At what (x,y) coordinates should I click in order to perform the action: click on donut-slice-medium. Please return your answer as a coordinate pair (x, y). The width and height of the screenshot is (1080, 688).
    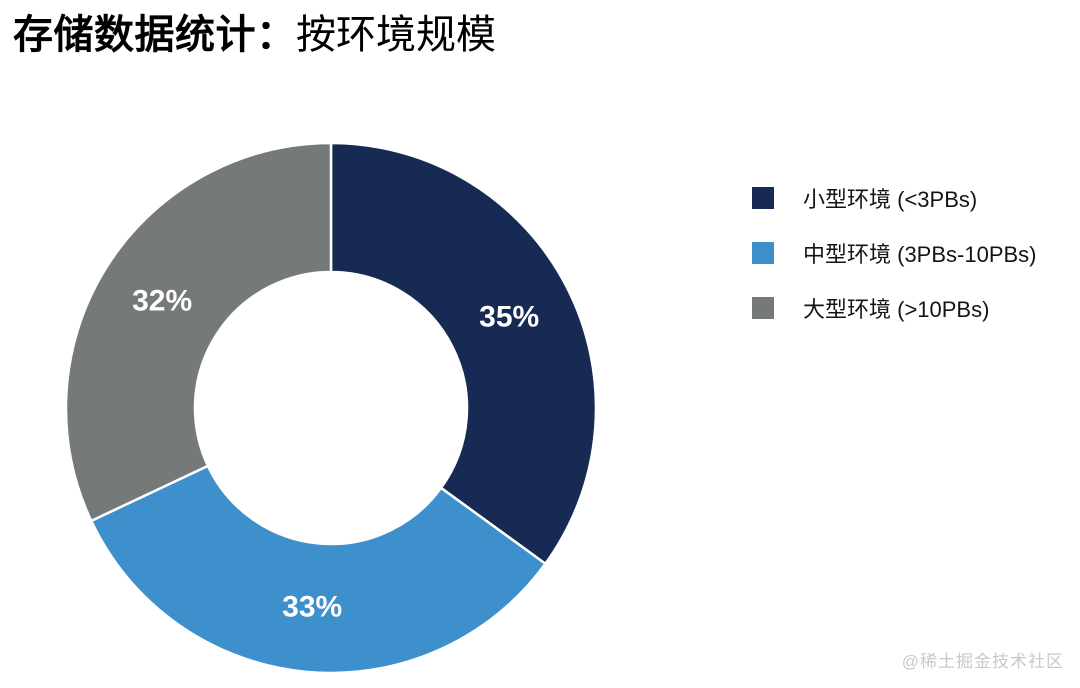
    Looking at the image, I should click on (318, 569).